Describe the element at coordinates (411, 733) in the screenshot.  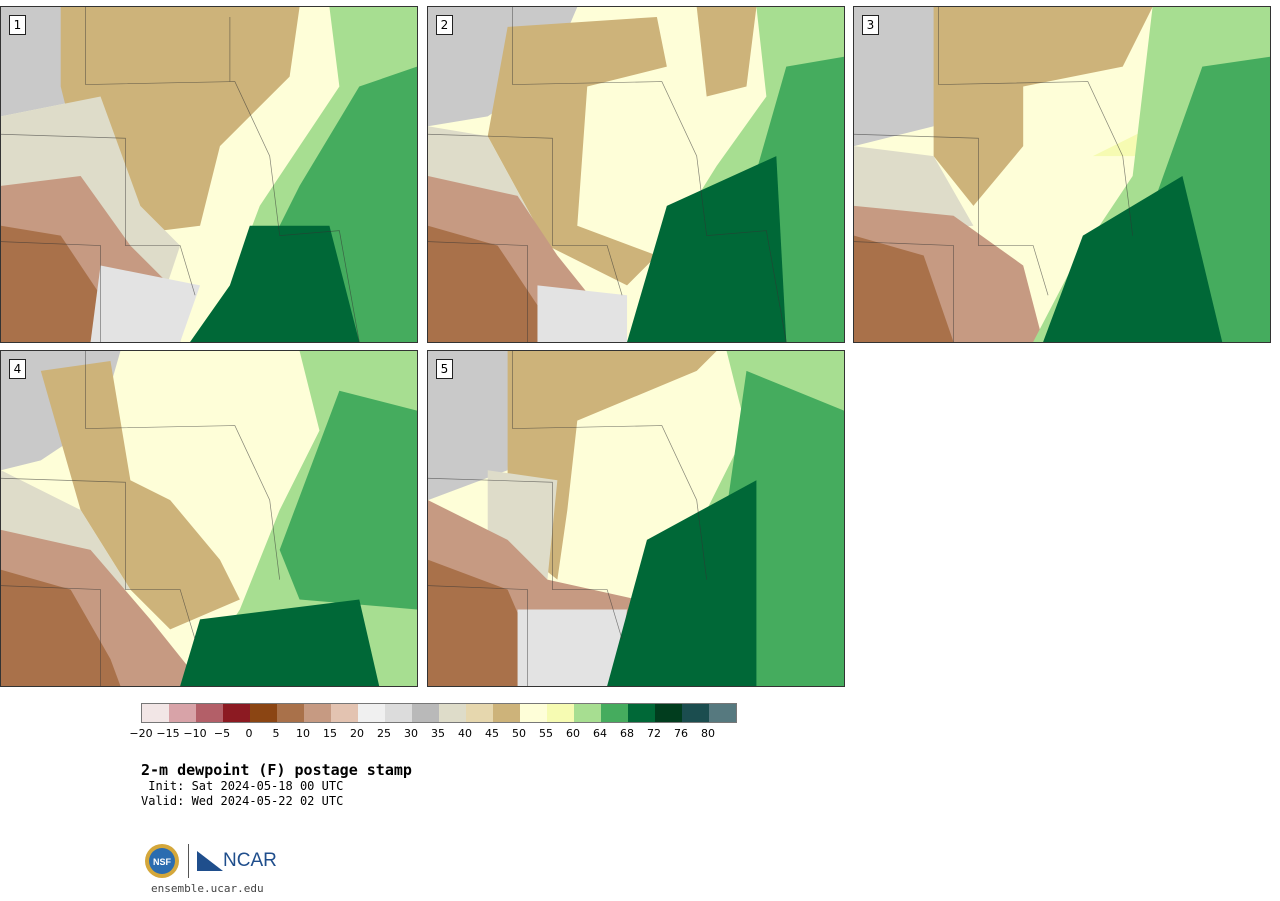
I see `colorbar-tick-label: 30` at that location.